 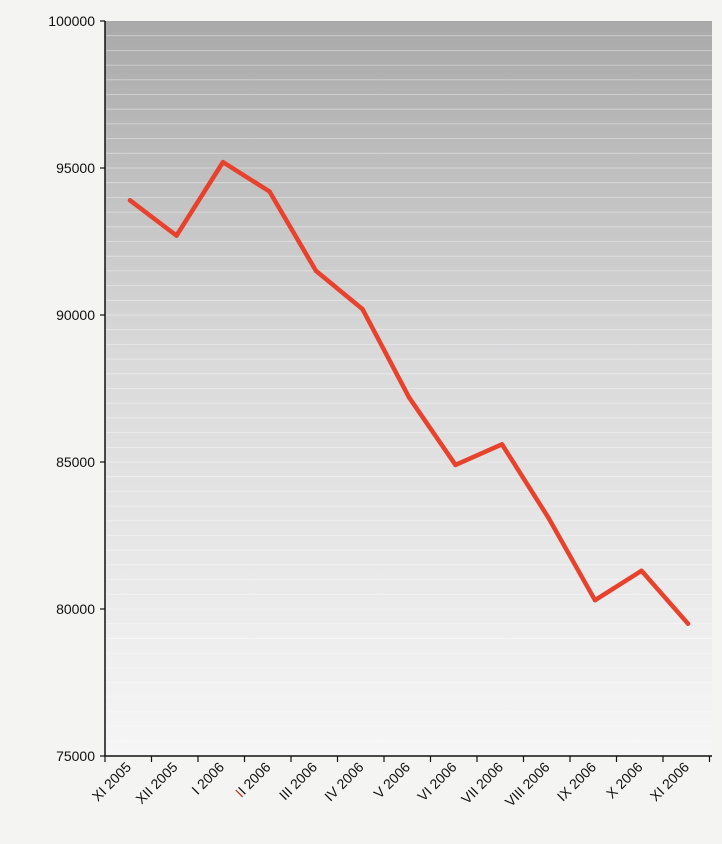 I want to click on x-tick-label: IV 2006, so click(x=344, y=782).